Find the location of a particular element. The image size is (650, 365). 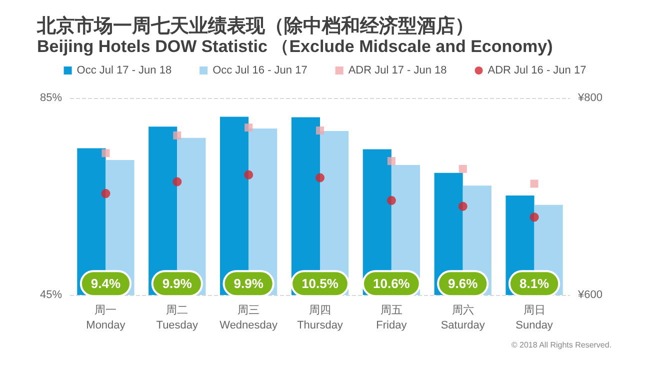

x-tick-label: 周二 Tuesday is located at coordinates (177, 318).